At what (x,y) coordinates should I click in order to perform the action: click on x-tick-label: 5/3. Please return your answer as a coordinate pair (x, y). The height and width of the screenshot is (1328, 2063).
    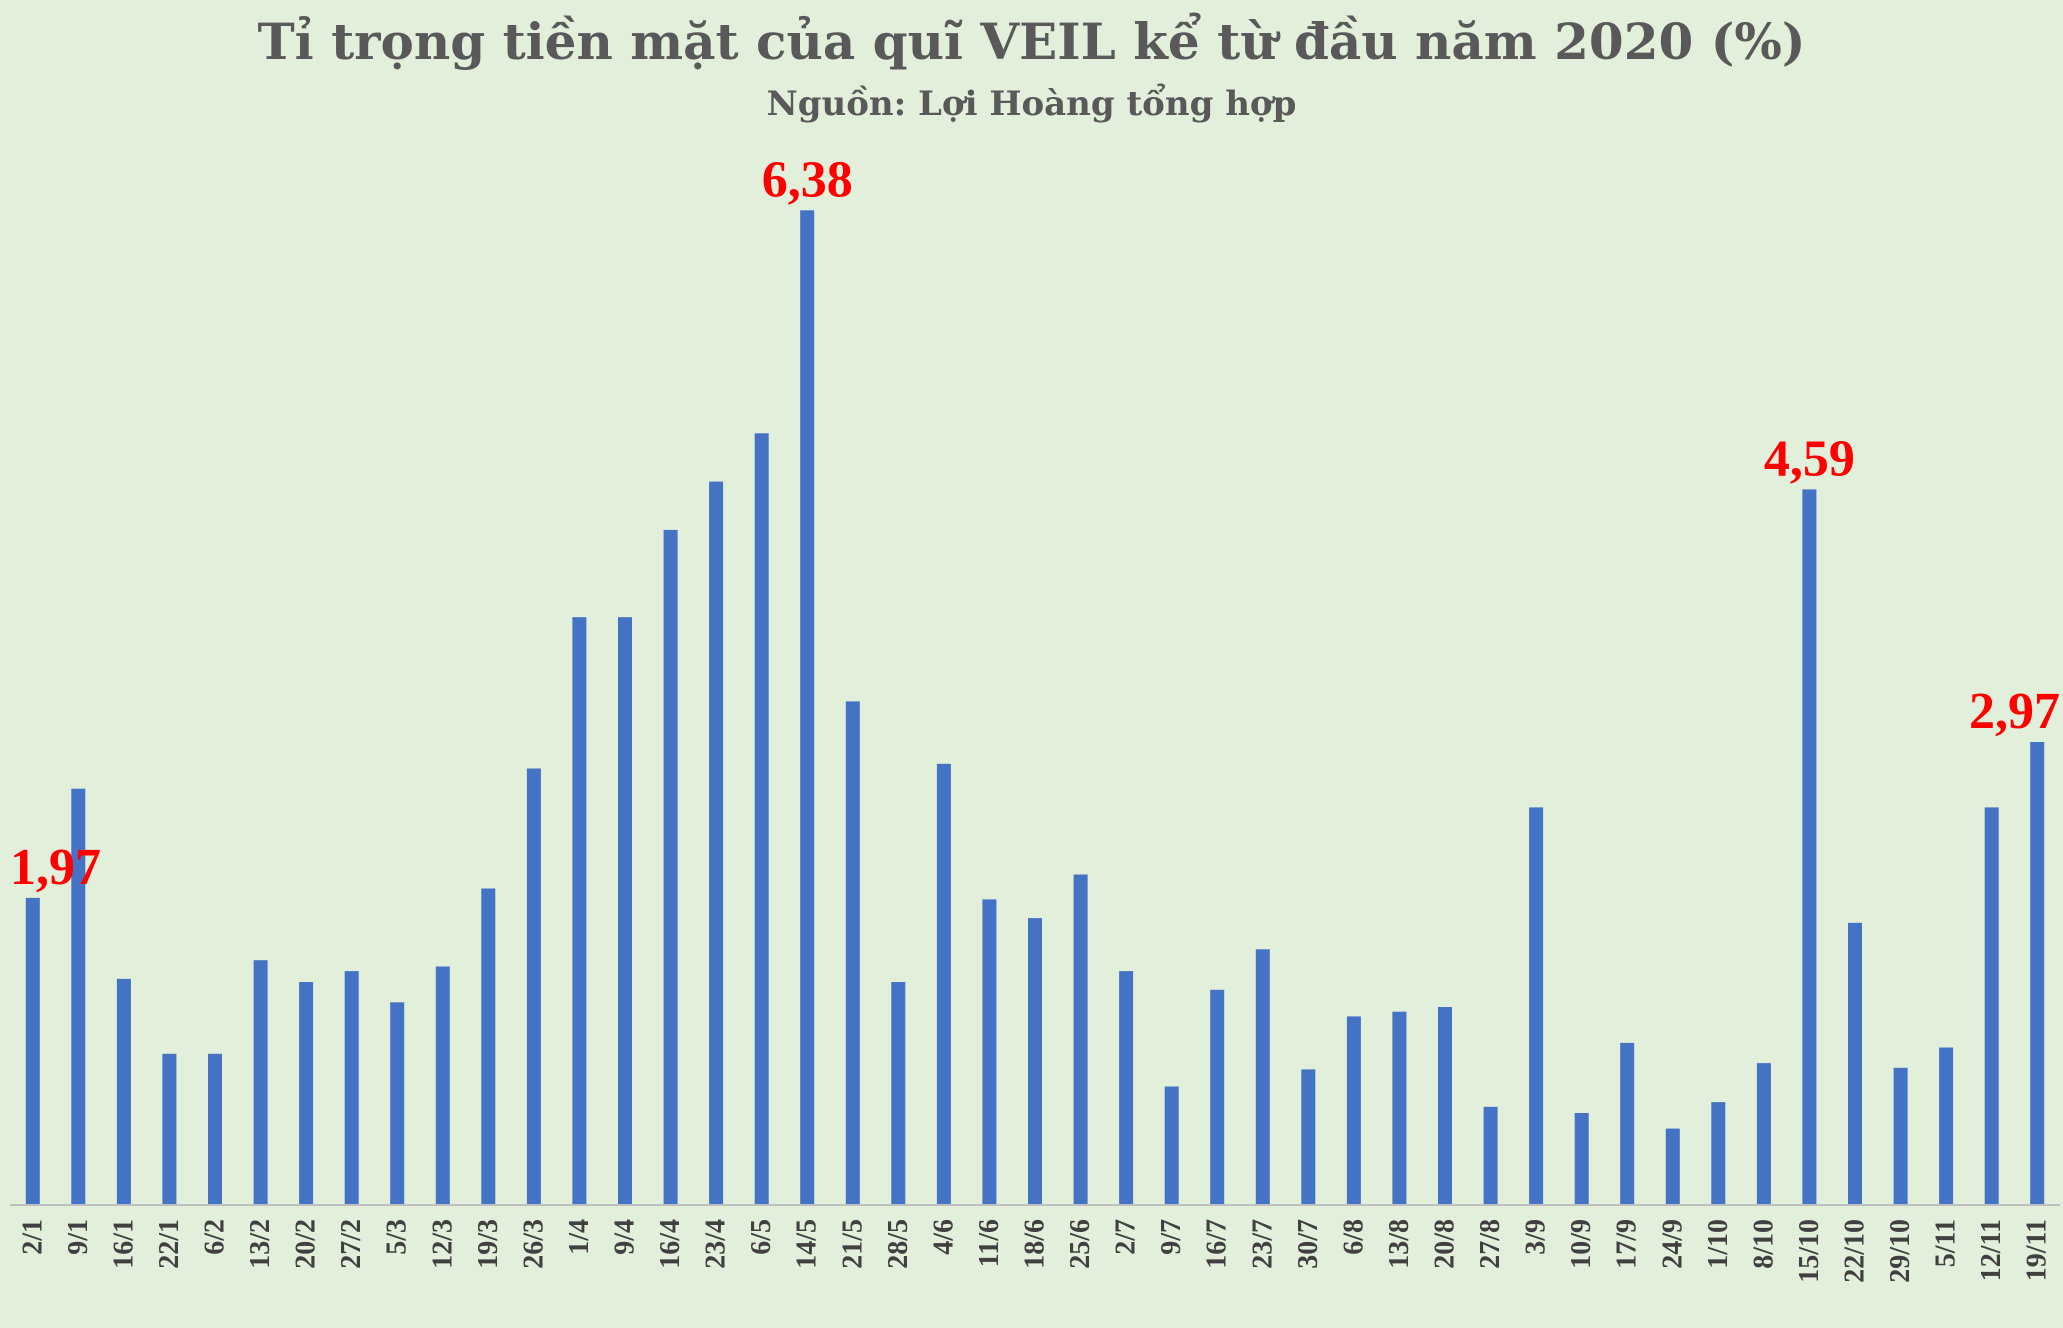
    Looking at the image, I should click on (397, 1237).